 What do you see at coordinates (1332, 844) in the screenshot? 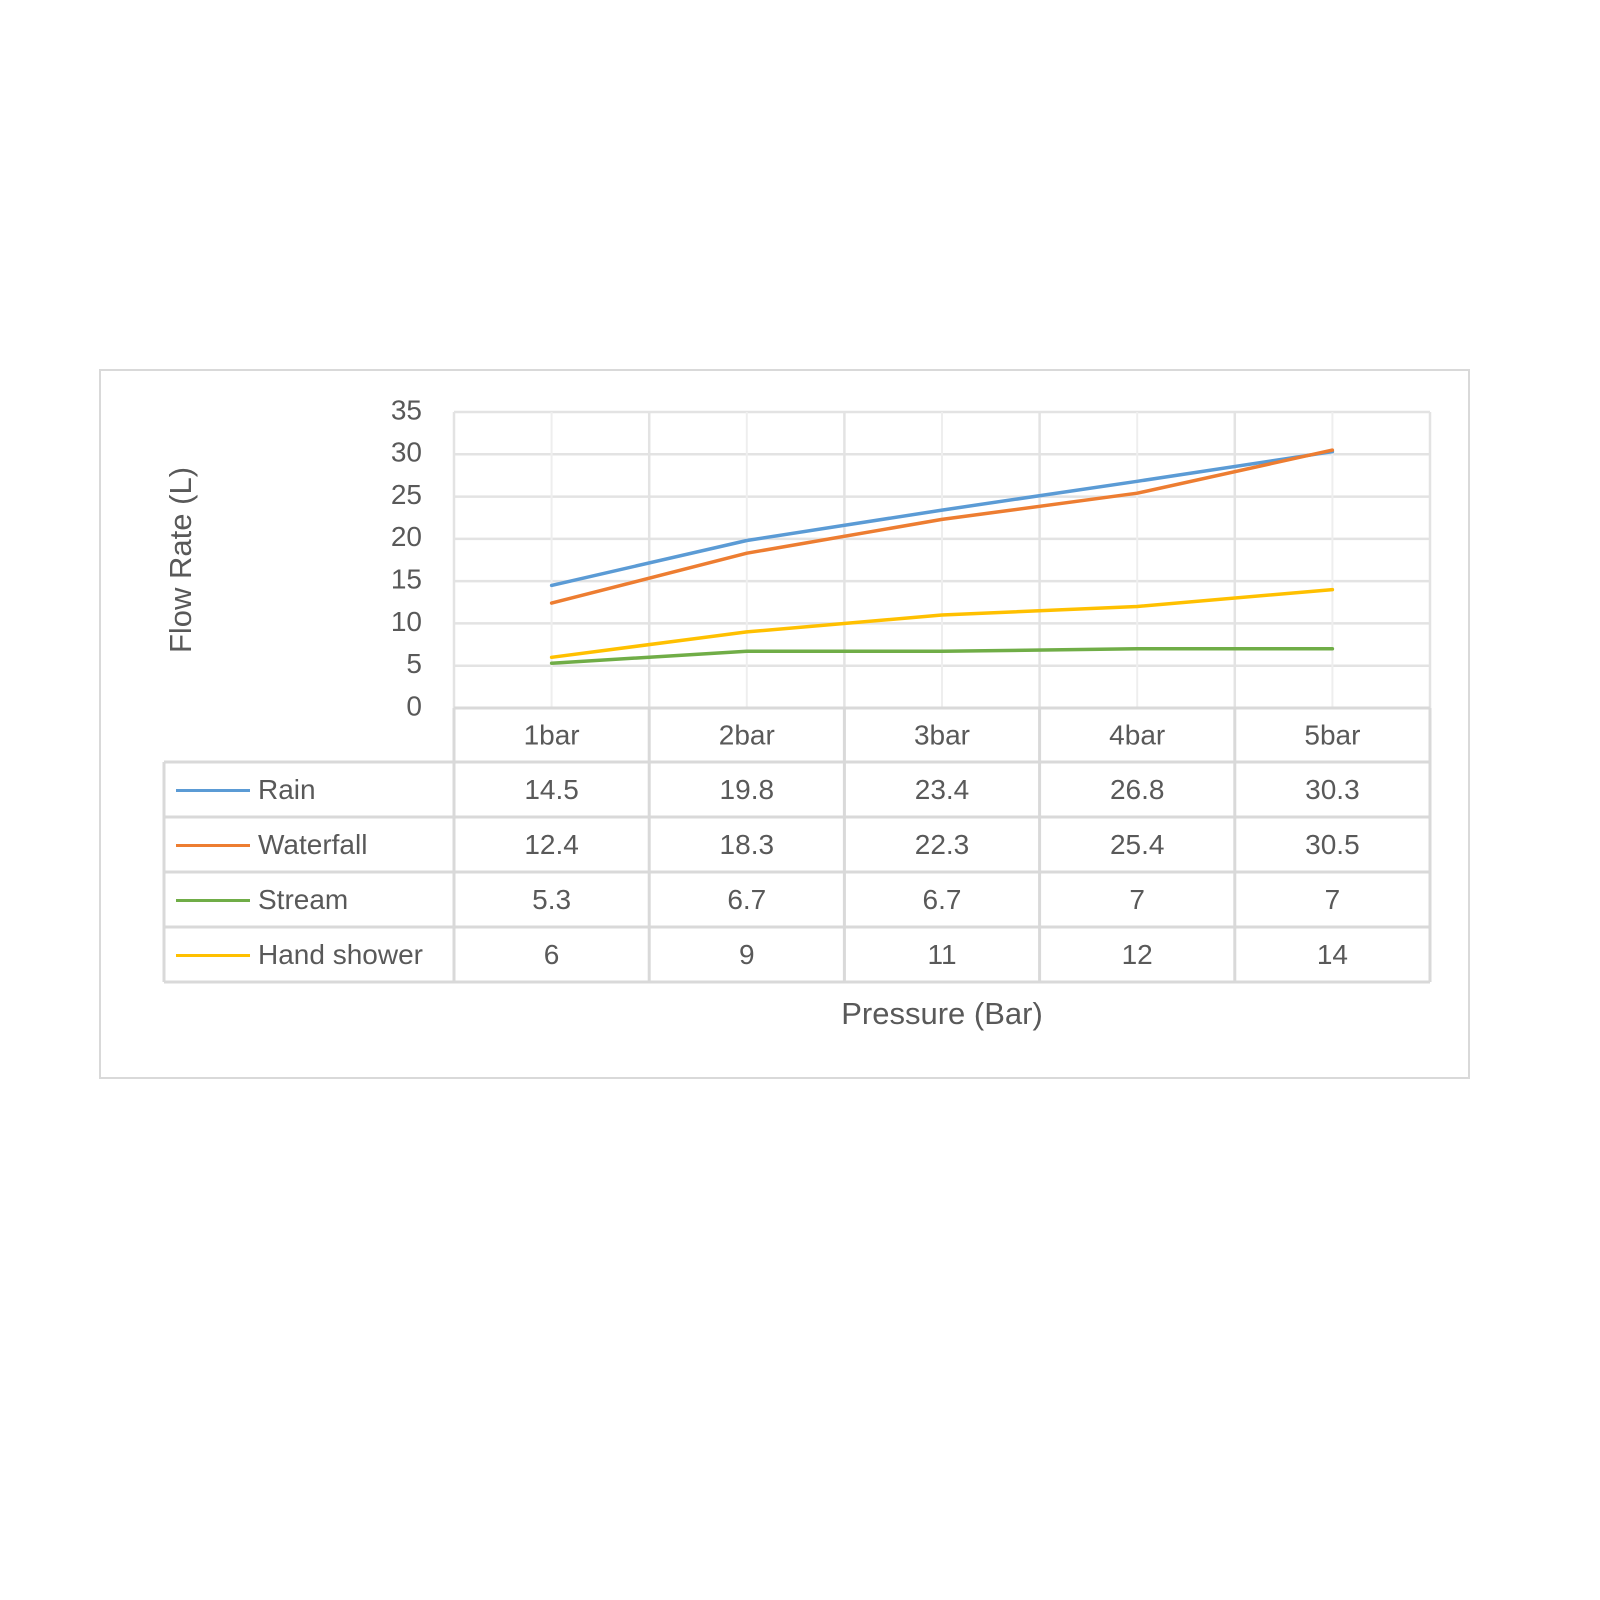
I see `data-label: 30.5` at bounding box center [1332, 844].